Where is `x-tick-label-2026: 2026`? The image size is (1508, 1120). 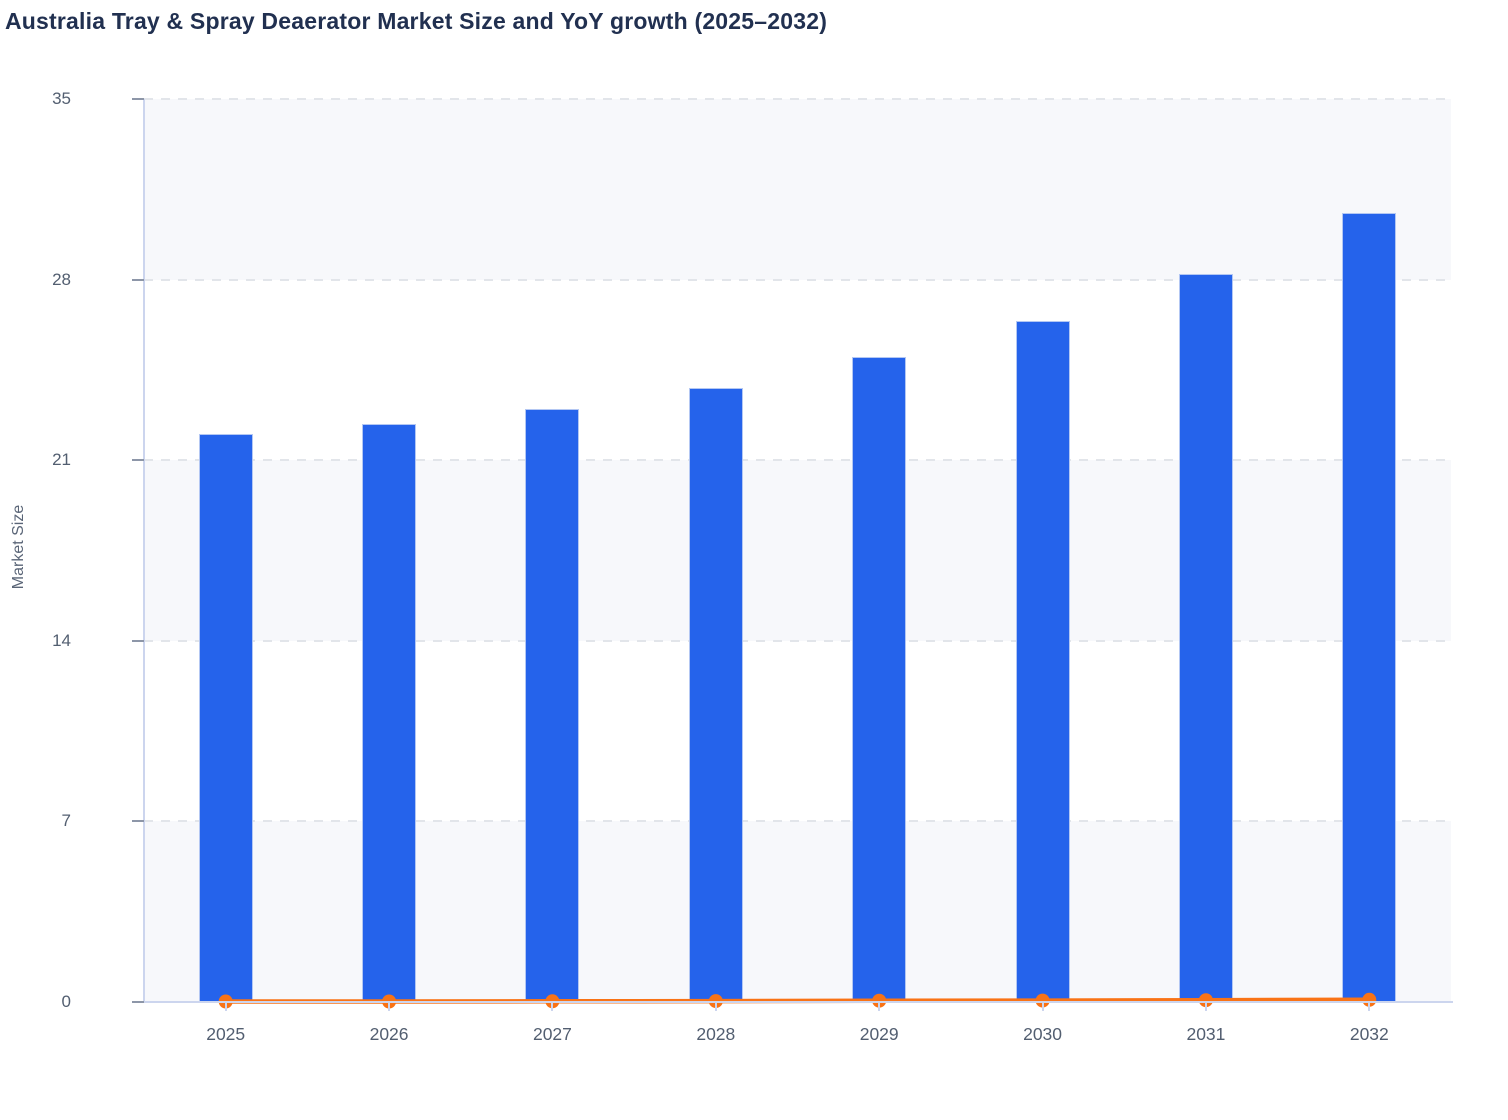 x-tick-label-2026: 2026 is located at coordinates (389, 1034).